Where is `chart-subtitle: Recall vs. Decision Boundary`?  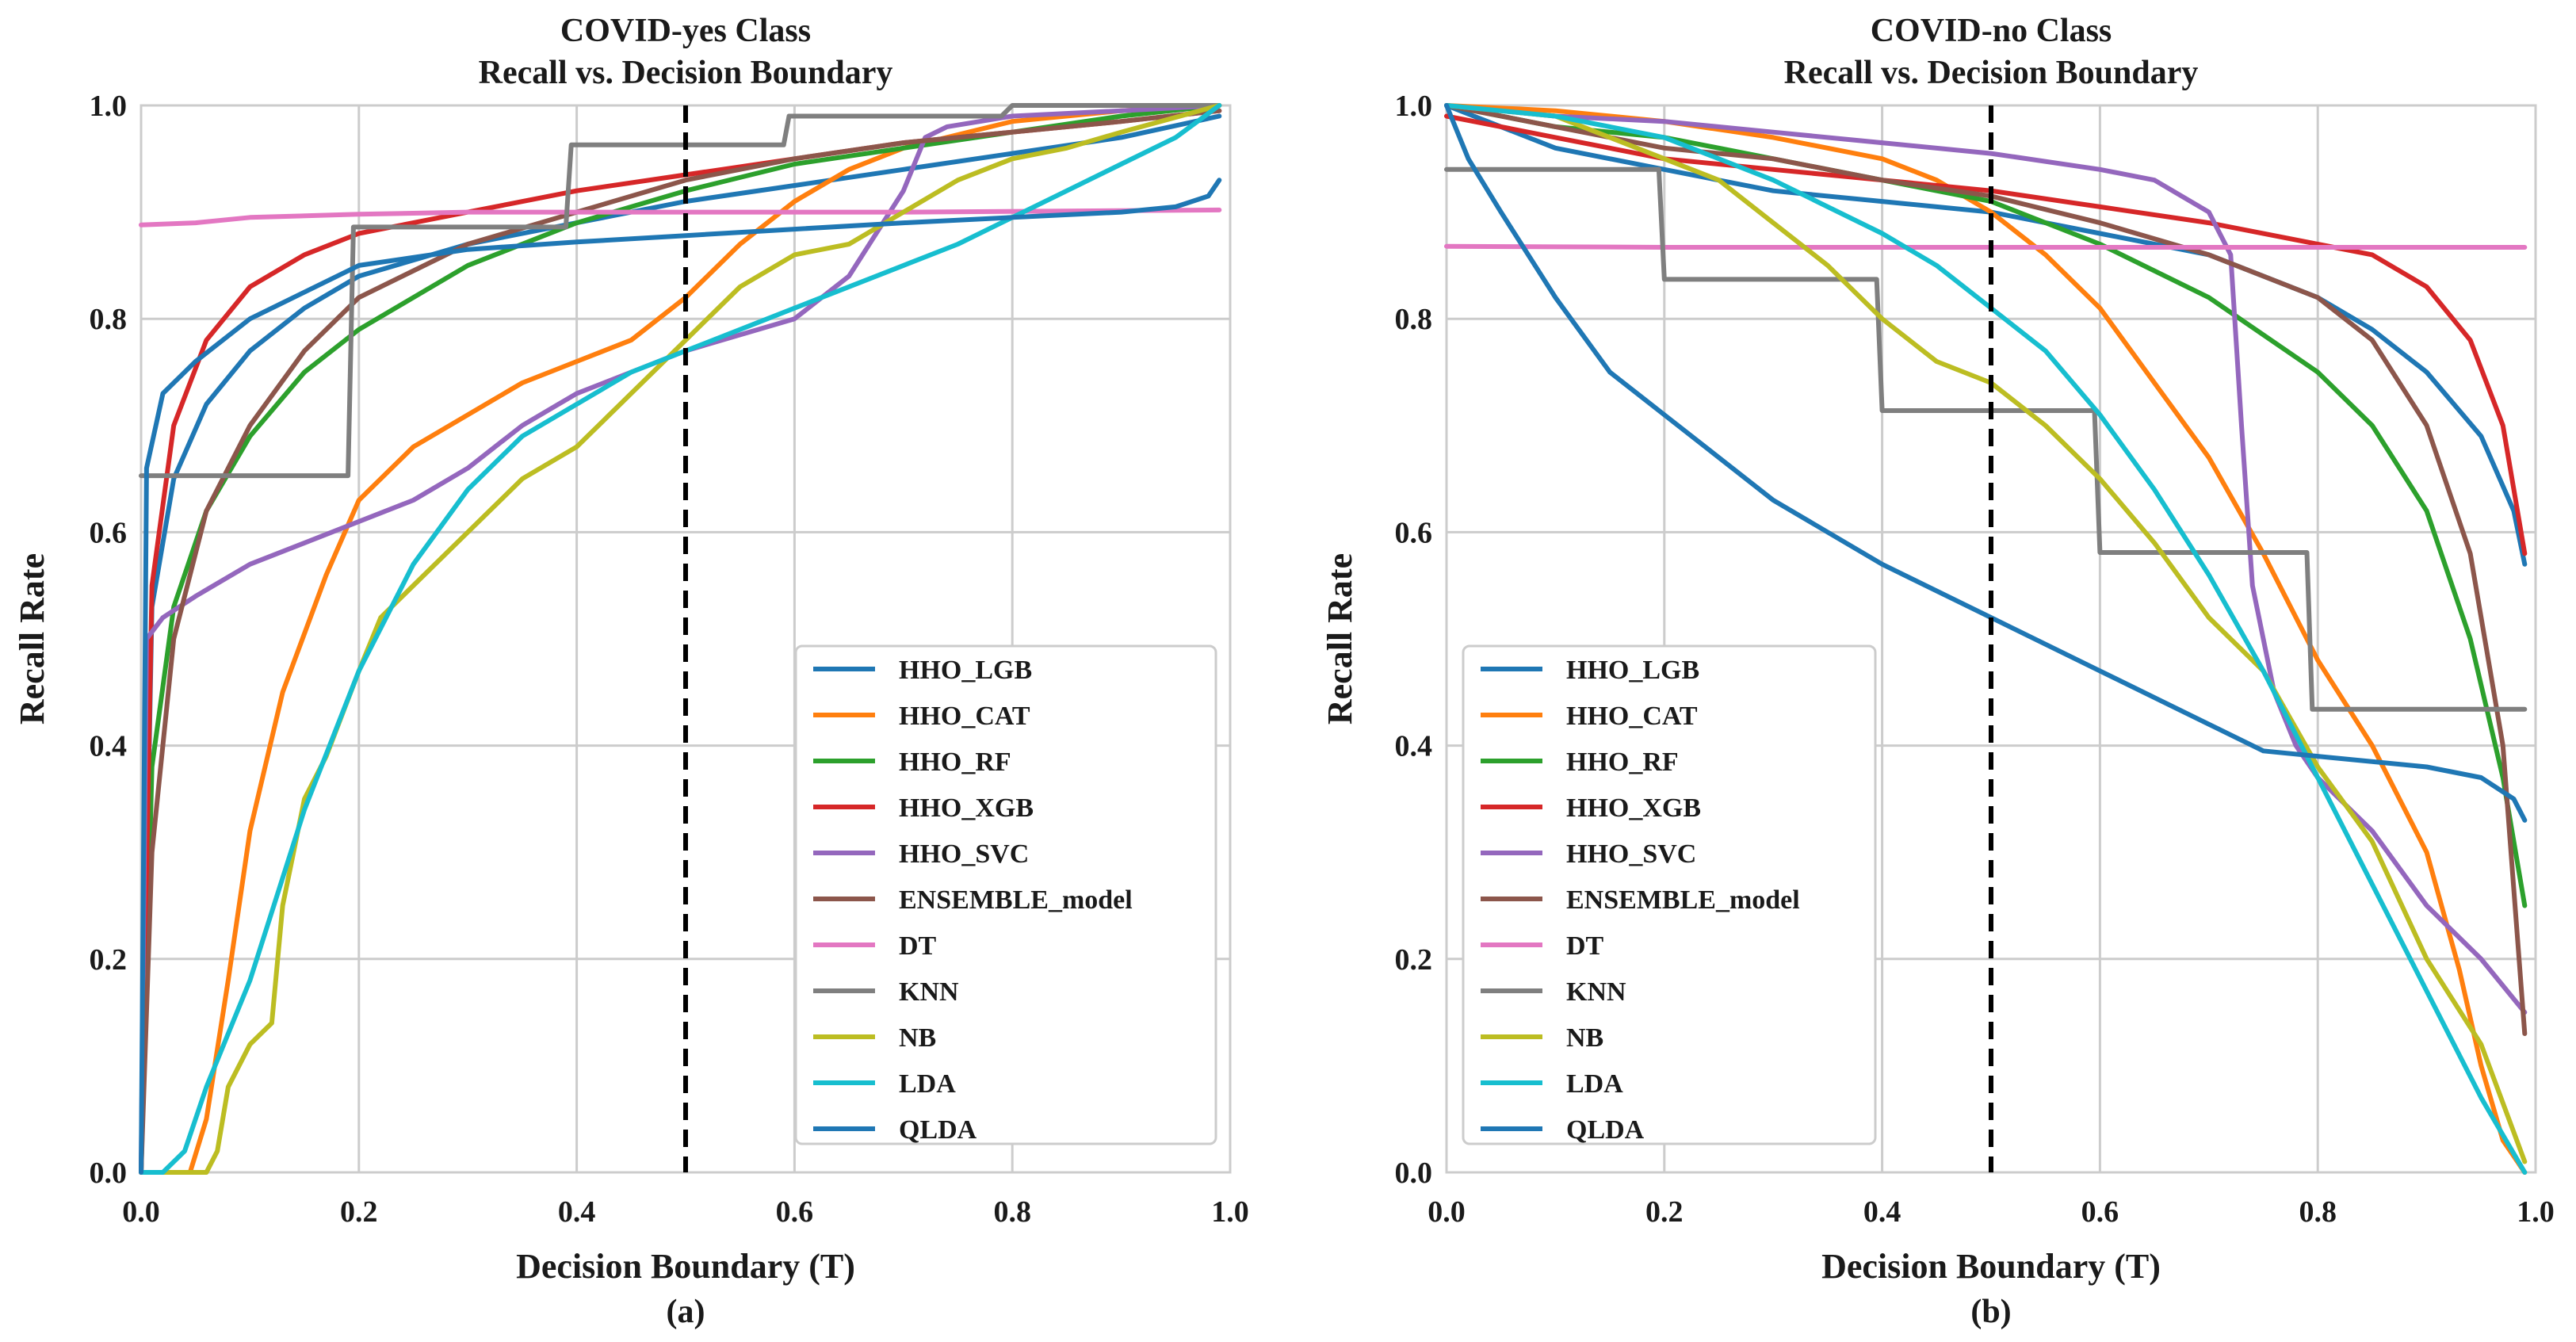
chart-subtitle: Recall vs. Decision Boundary is located at coordinates (686, 73).